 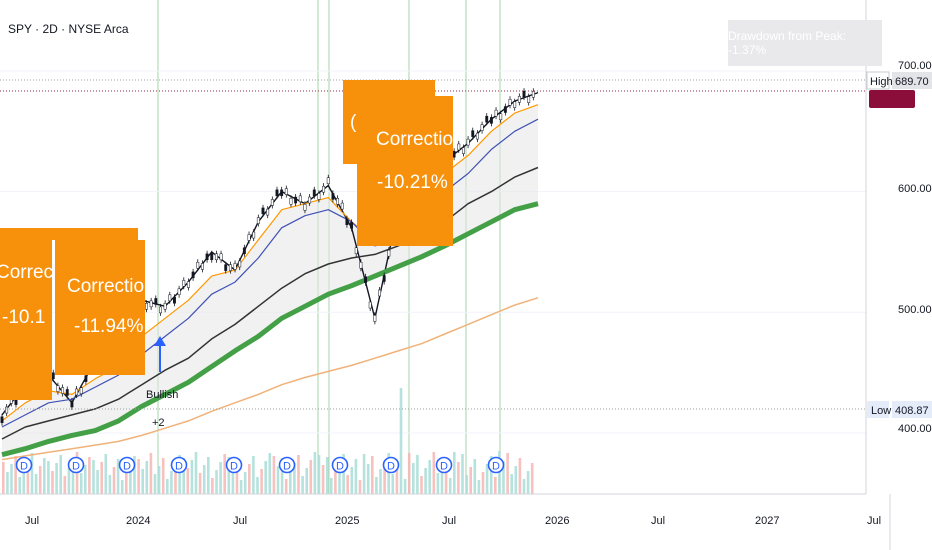 I want to click on price-tick-600: 600.00, so click(x=915, y=189).